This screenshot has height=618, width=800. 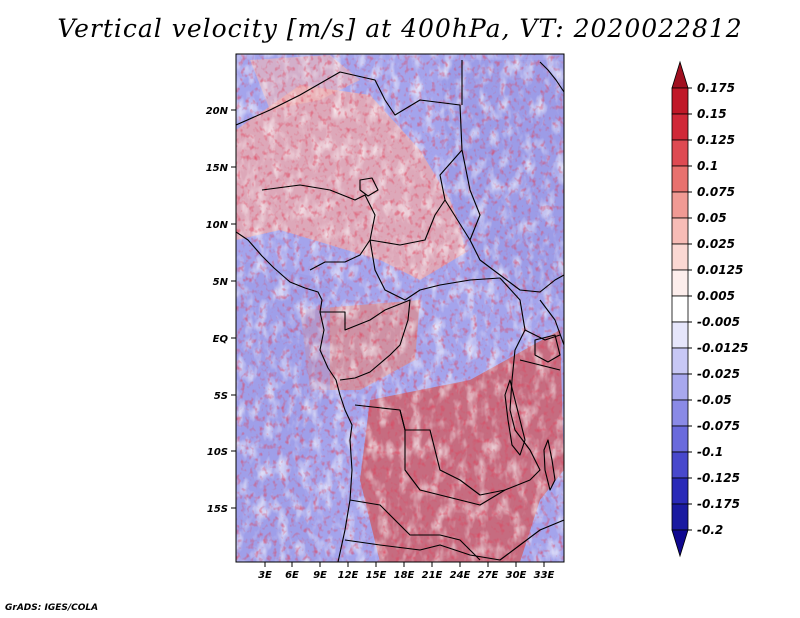 I want to click on lon-label: 9E, so click(x=320, y=575).